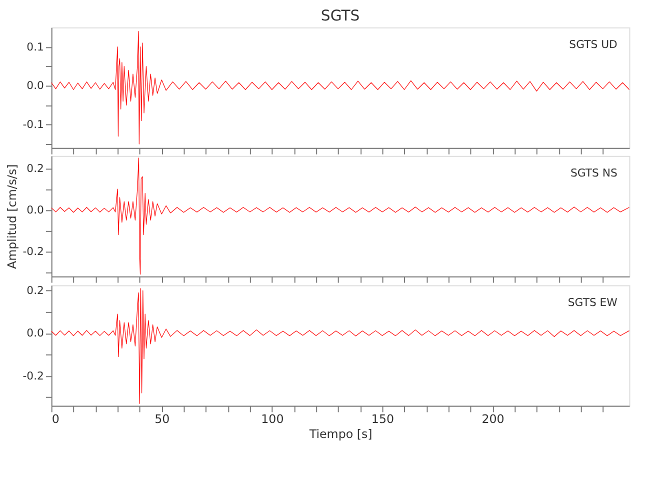 The image size is (650, 500). What do you see at coordinates (340, 16) in the screenshot?
I see `chart-title: SGTS` at bounding box center [340, 16].